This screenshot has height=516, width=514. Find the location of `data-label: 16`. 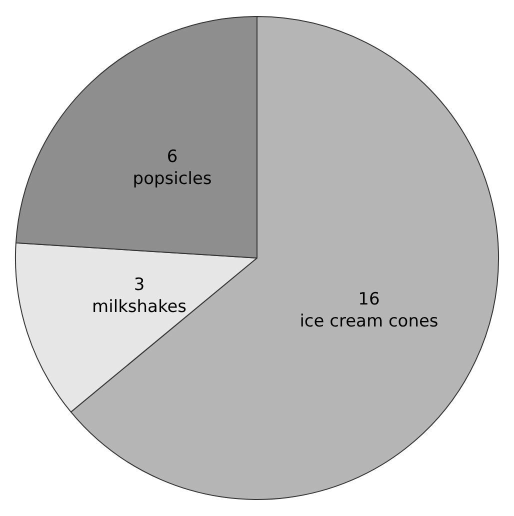

data-label: 16 is located at coordinates (369, 300).